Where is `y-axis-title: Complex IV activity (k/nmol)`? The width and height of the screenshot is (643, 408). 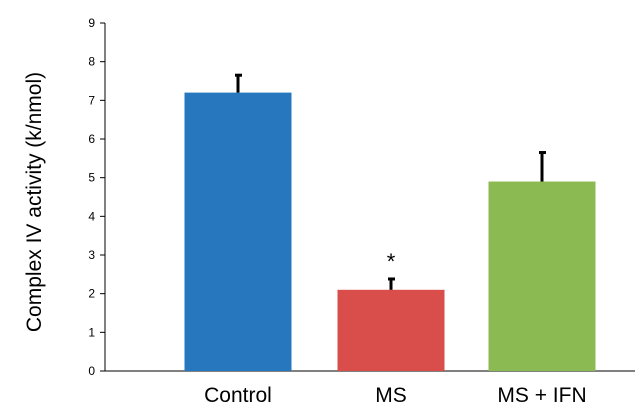 y-axis-title: Complex IV activity (k/nmol) is located at coordinates (34, 202).